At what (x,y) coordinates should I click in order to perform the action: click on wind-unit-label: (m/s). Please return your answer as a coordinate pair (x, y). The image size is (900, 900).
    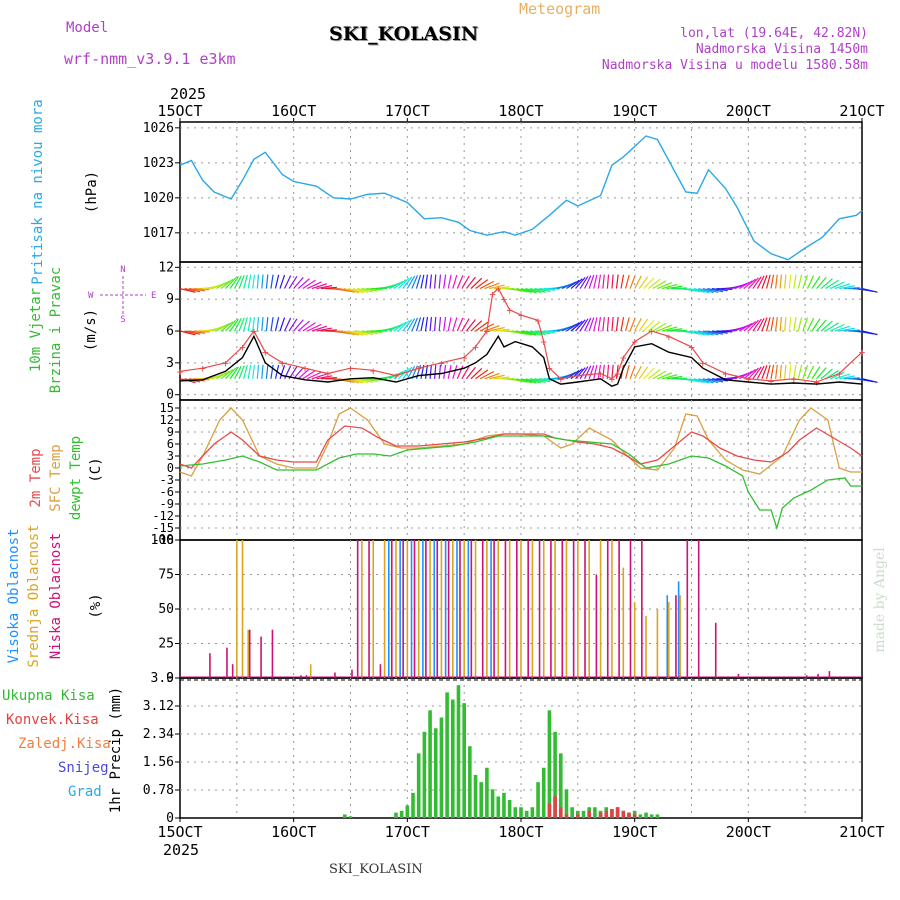
    Looking at the image, I should click on (91, 330).